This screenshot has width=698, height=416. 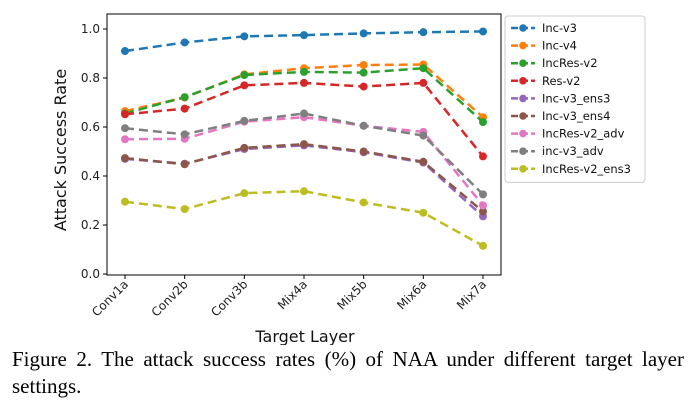 I want to click on series-line-inc-v3-ens4, so click(x=304, y=177).